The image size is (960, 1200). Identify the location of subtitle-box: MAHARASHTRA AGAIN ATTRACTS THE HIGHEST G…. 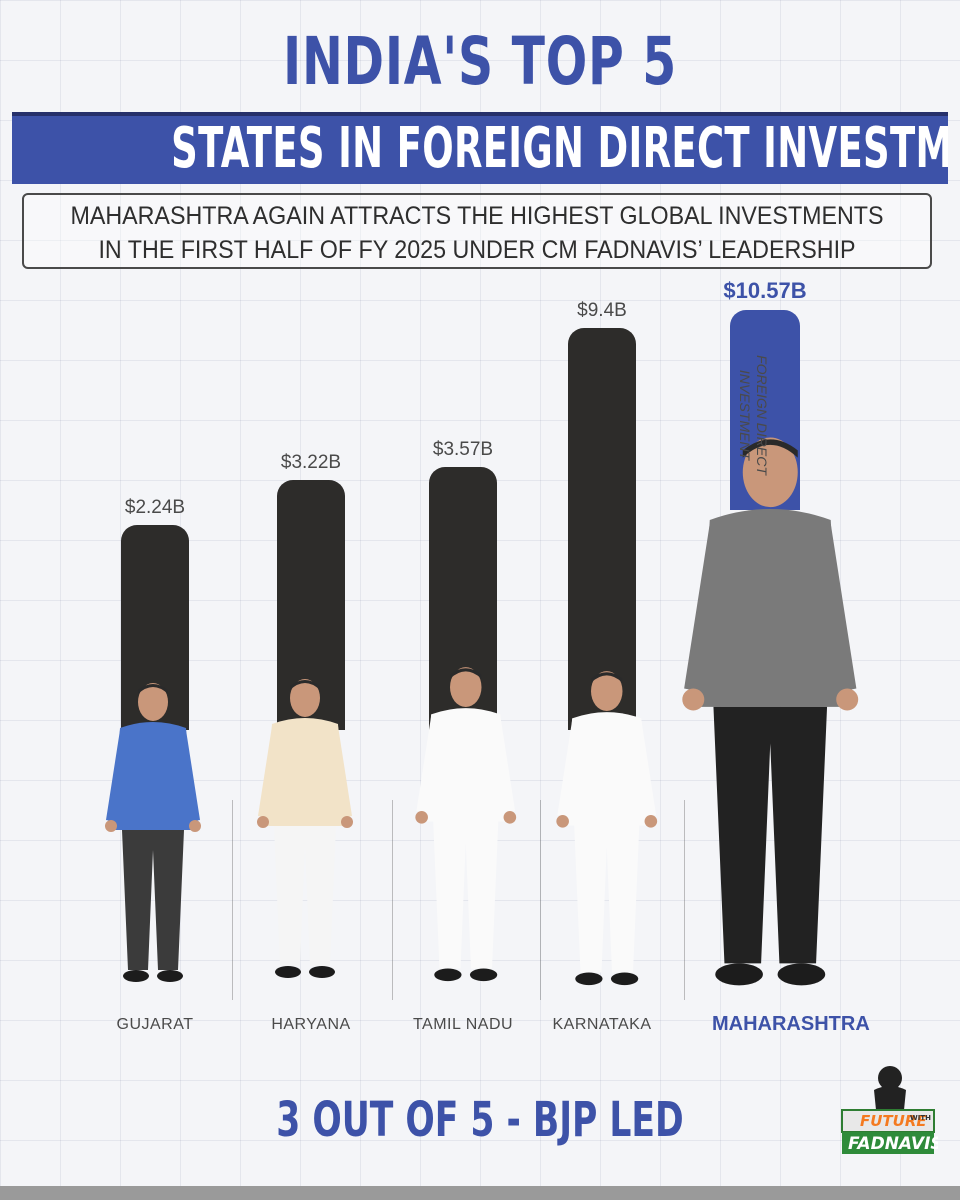
(477, 231).